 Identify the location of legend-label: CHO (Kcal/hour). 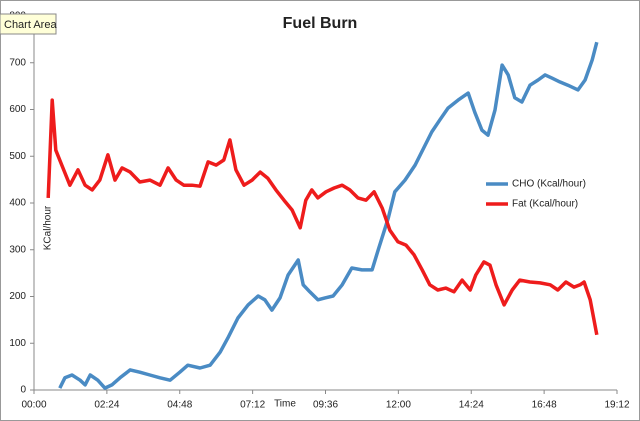
(549, 184).